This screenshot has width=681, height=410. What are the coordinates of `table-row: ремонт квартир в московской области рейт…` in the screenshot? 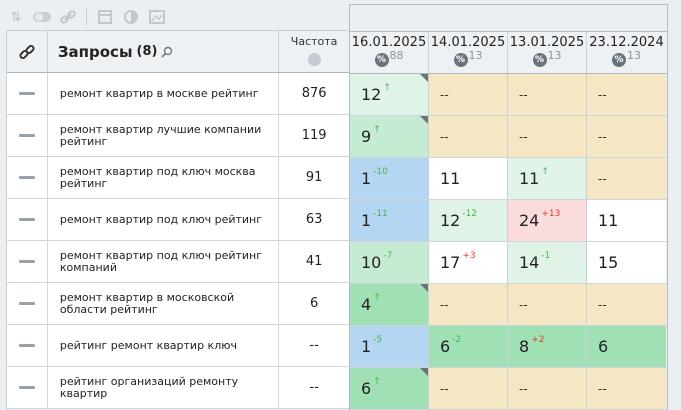 It's located at (178, 304).